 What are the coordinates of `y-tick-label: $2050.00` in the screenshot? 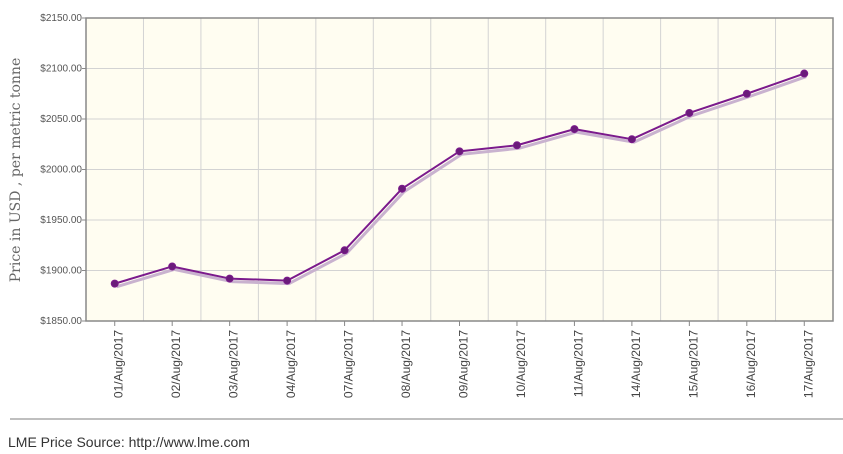 It's located at (61, 119).